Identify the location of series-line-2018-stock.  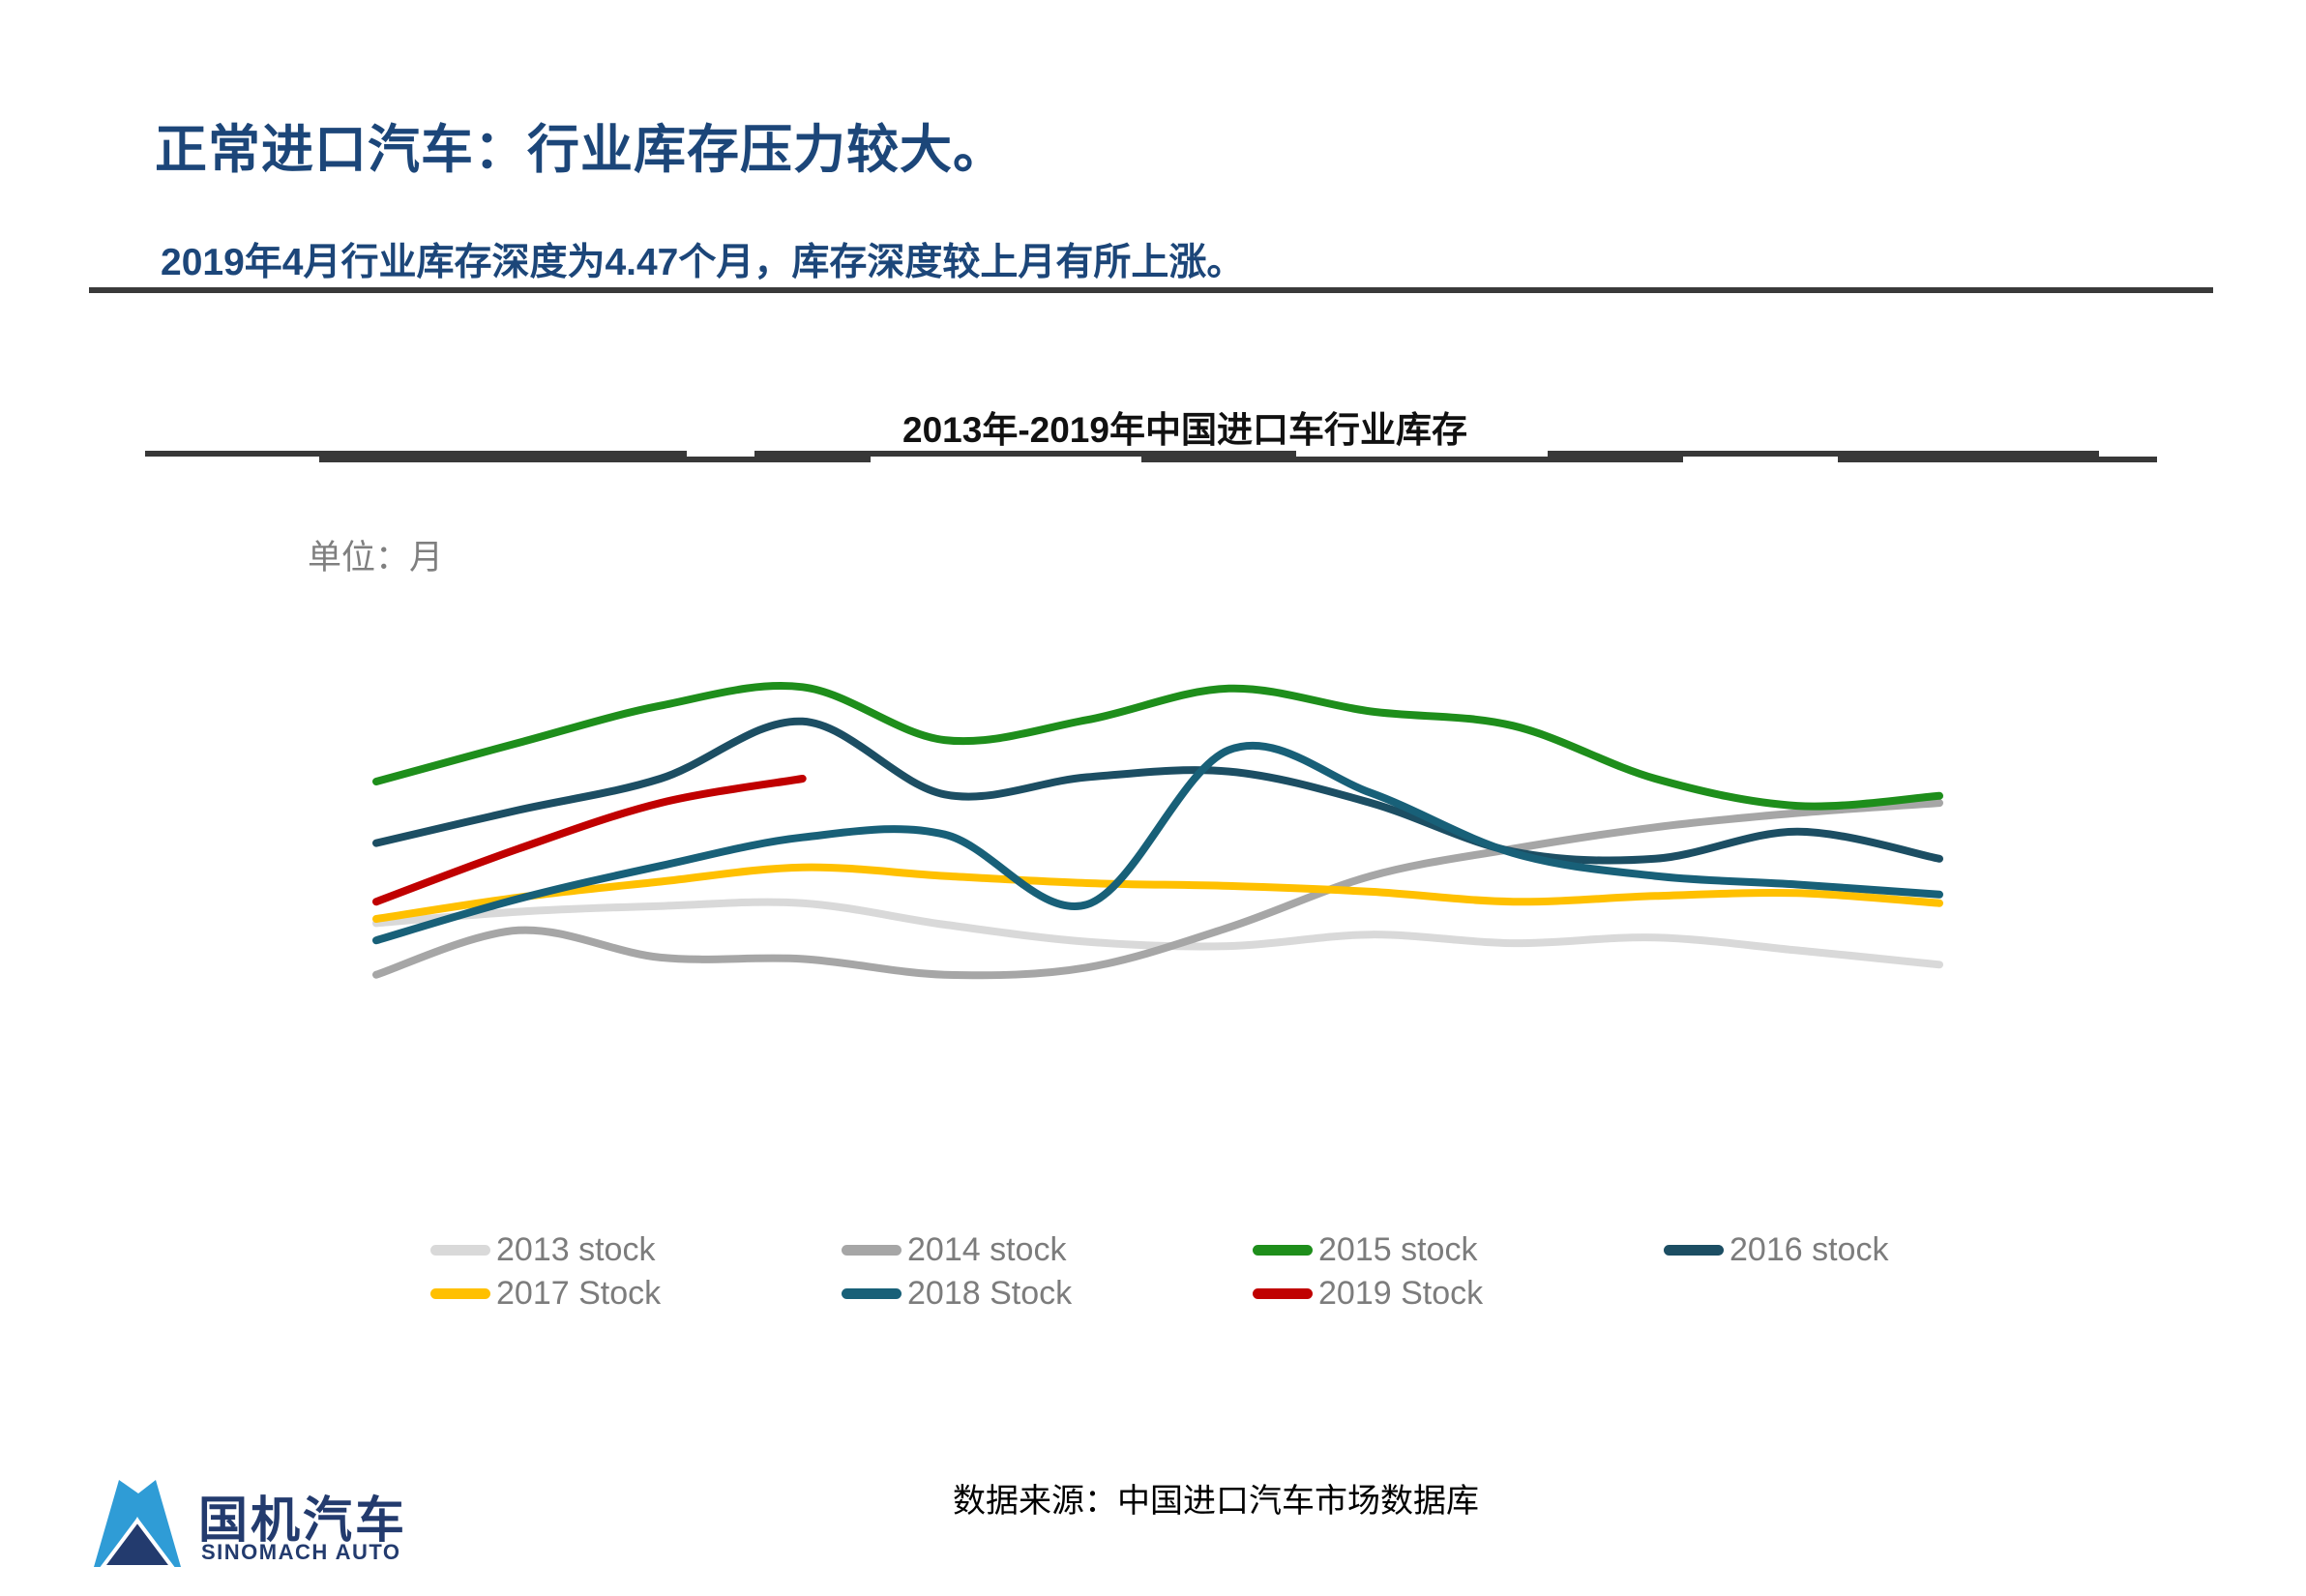
(1157, 843).